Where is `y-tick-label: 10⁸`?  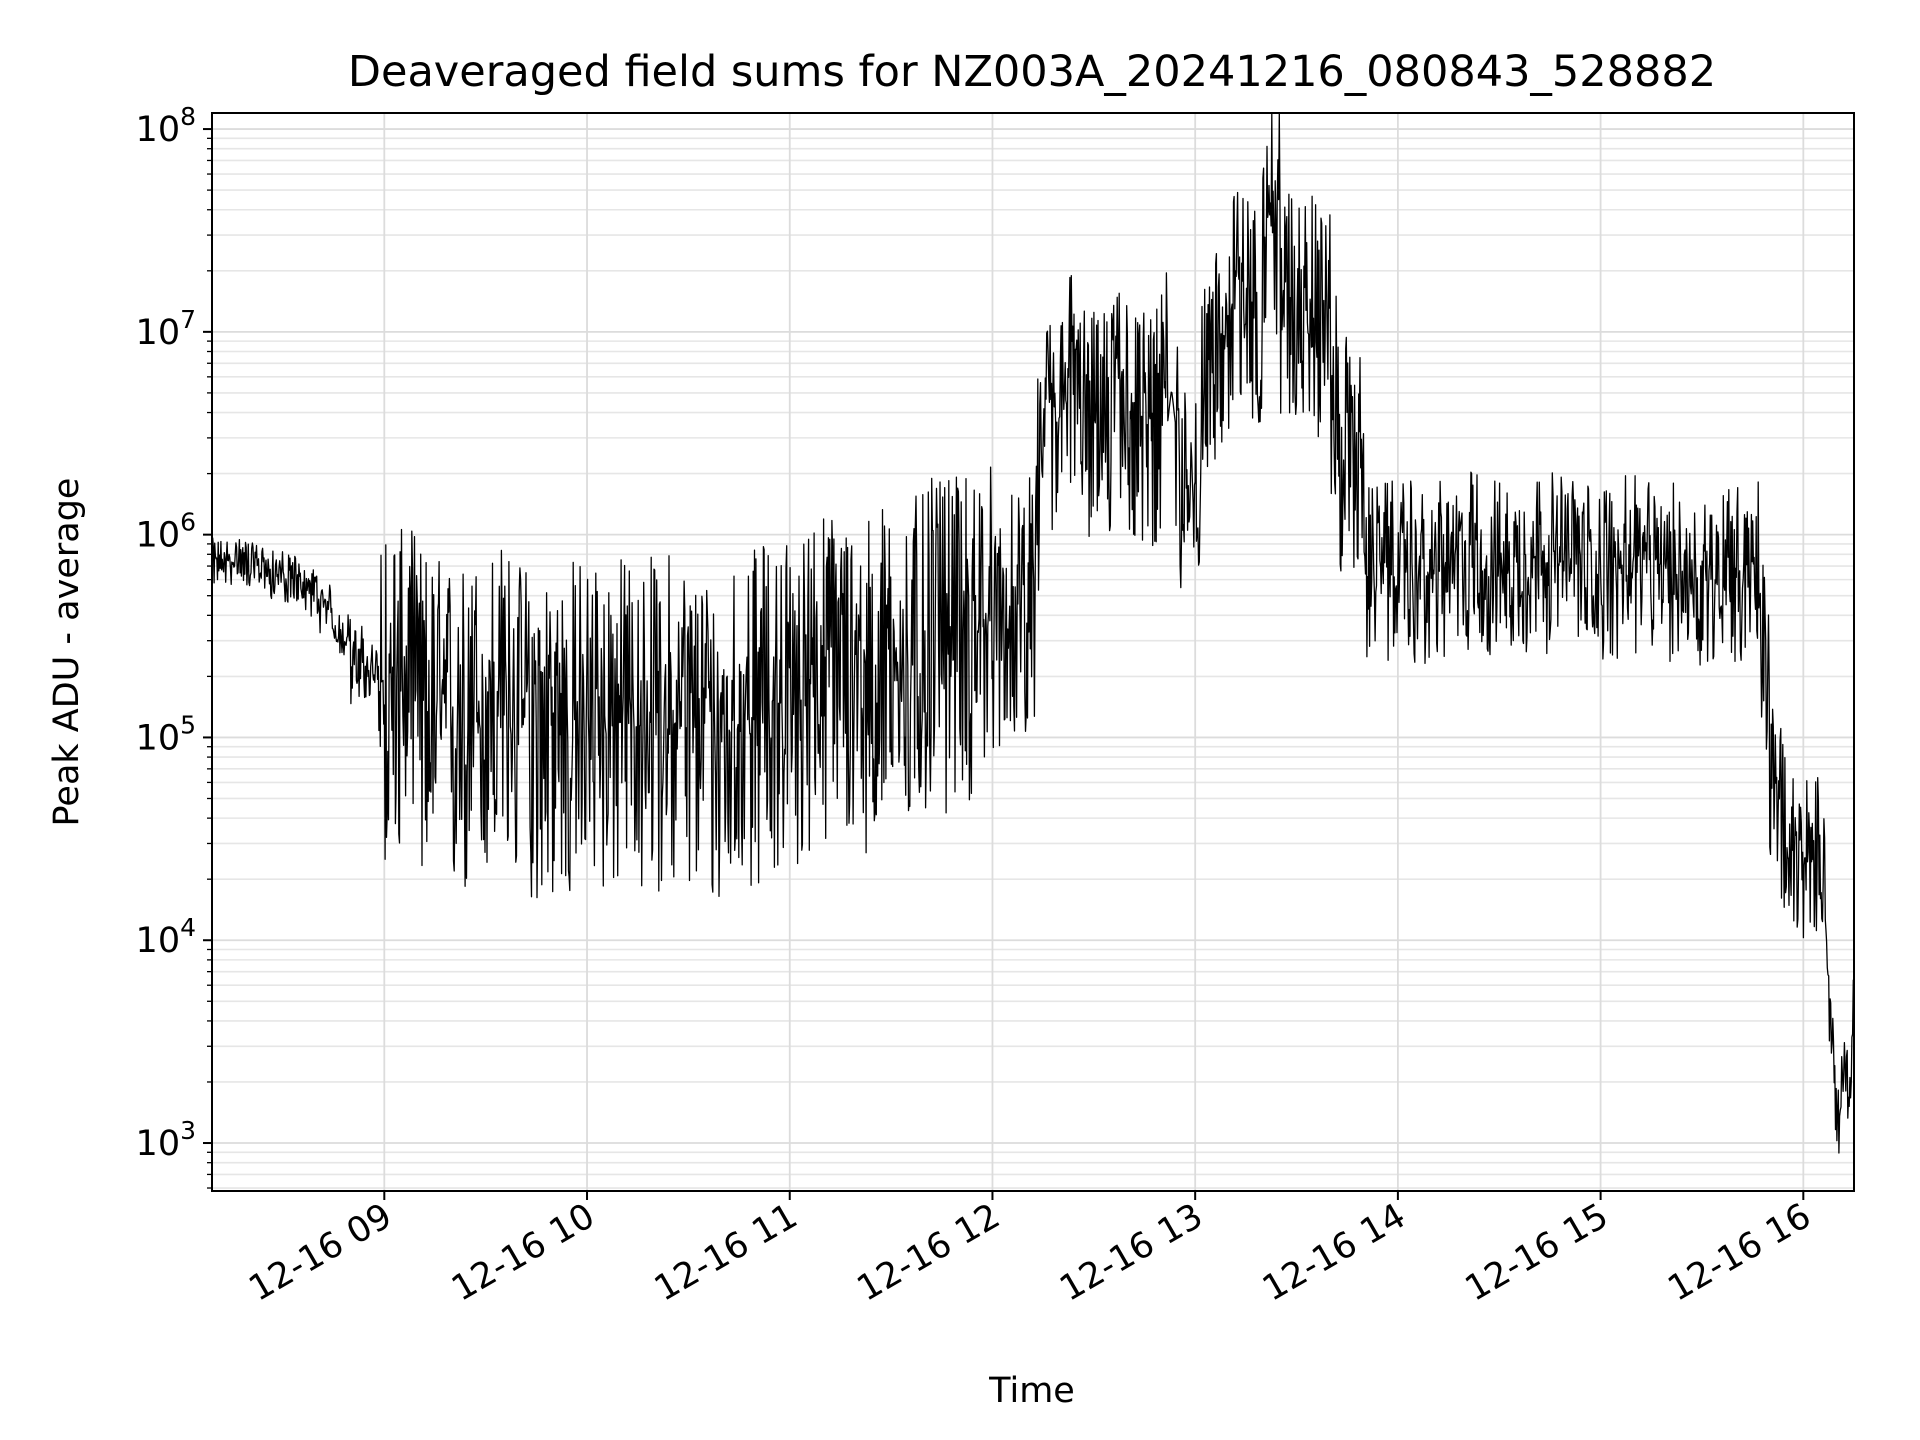 y-tick-label: 10⁸ is located at coordinates (166, 126).